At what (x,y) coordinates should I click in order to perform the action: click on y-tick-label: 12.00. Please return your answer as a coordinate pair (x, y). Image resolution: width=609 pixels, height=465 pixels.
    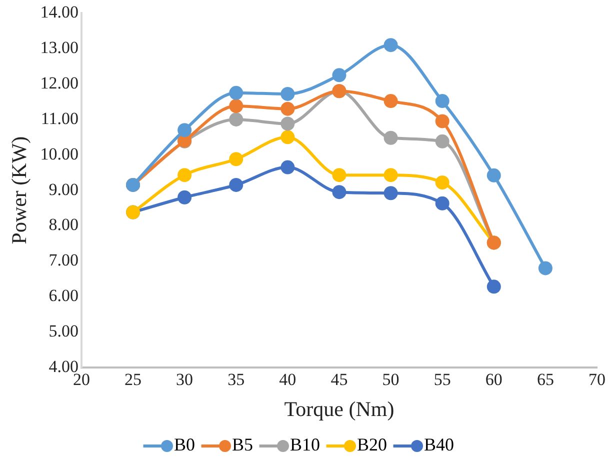
    Looking at the image, I should click on (59, 83).